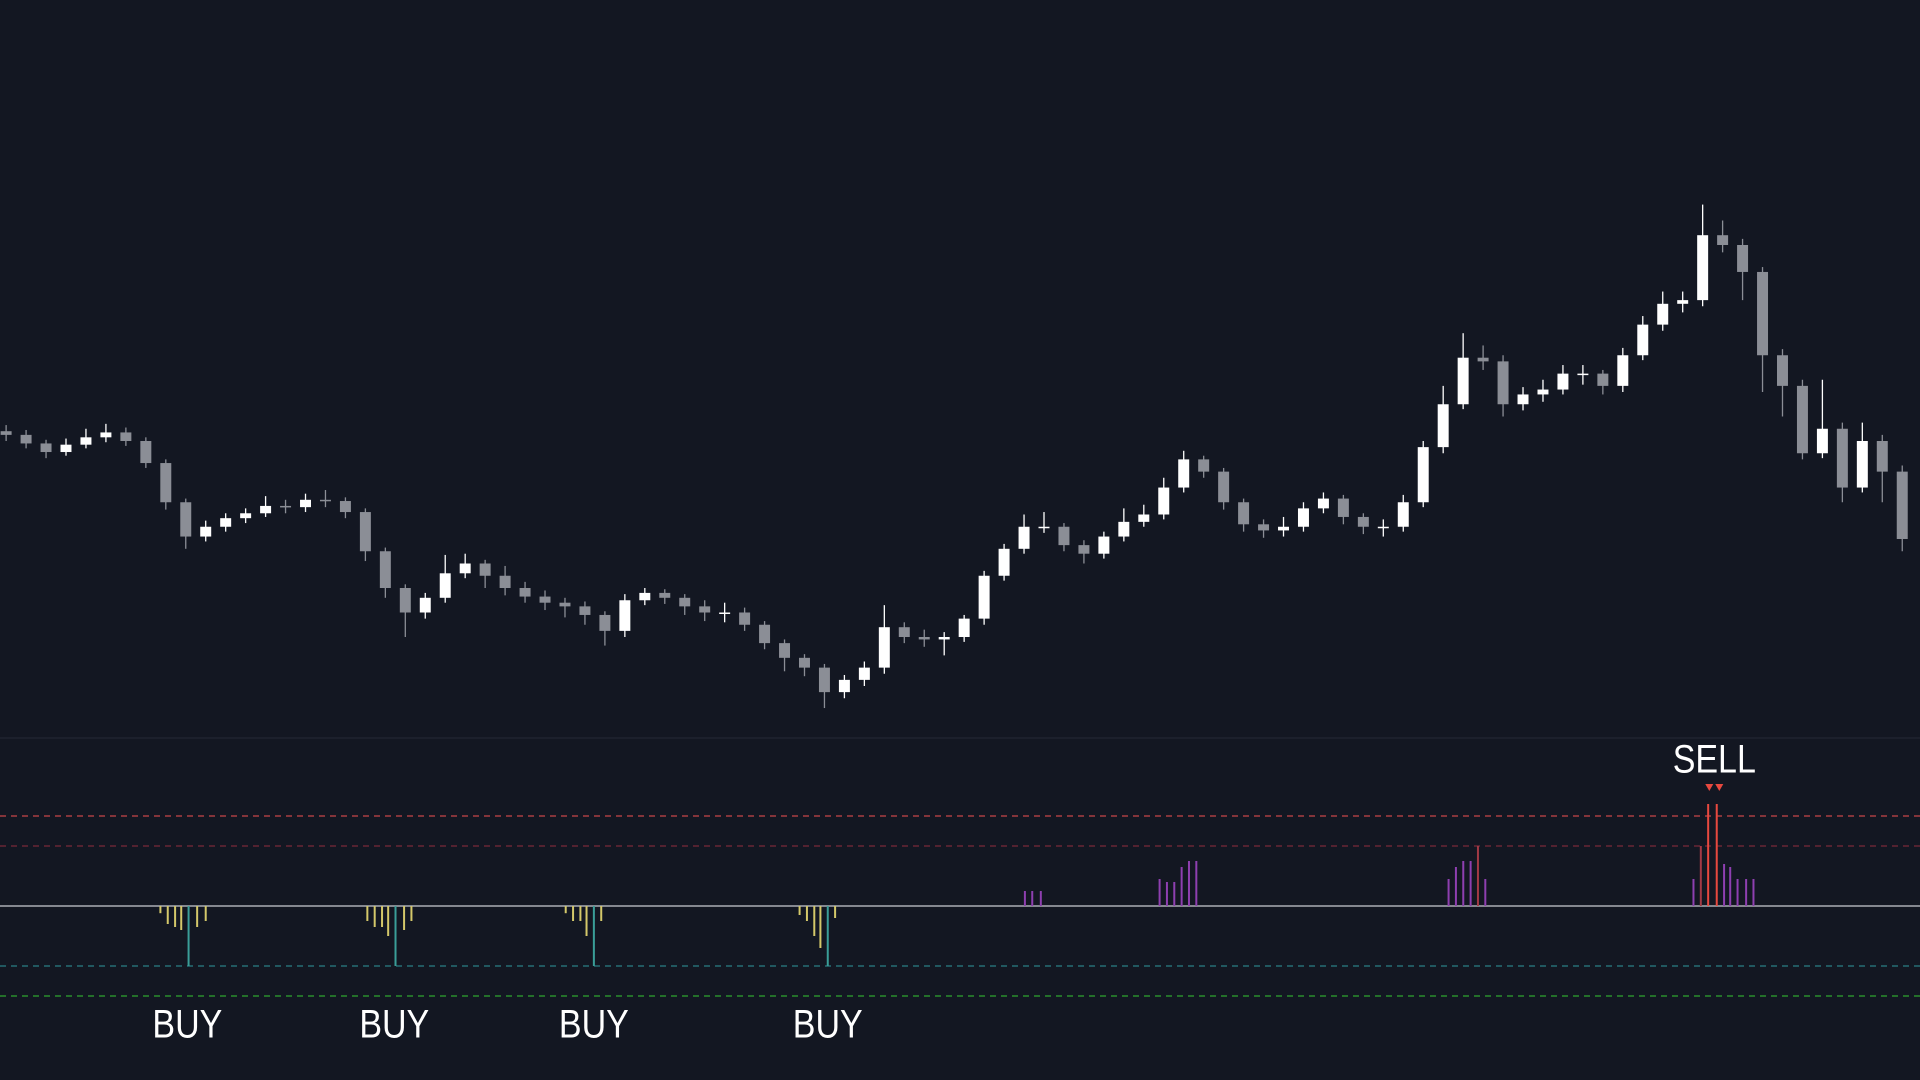 Image resolution: width=1920 pixels, height=1080 pixels. I want to click on signal-label: BUY, so click(828, 1023).